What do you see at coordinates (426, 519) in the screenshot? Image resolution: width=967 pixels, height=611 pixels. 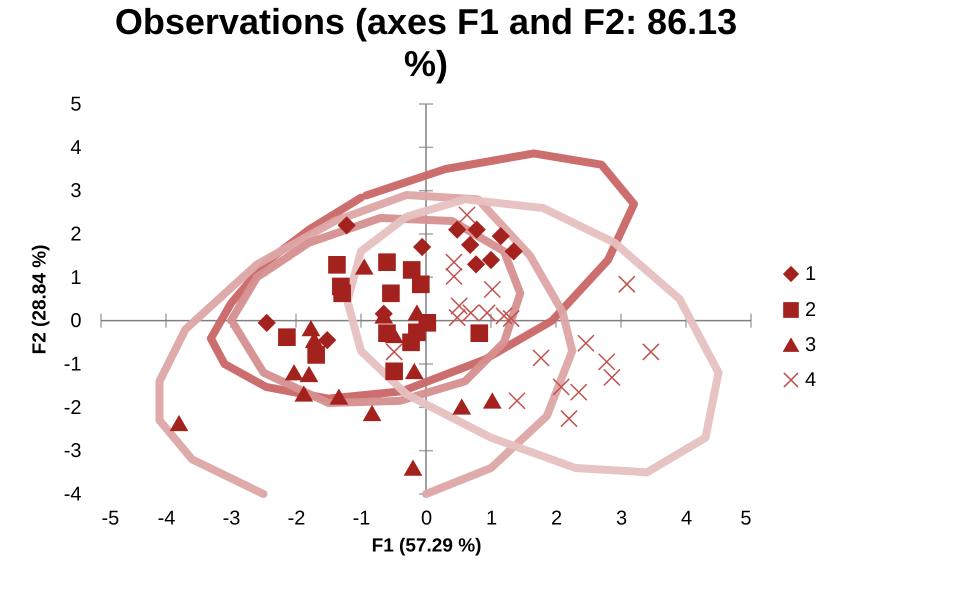 I see `x-tick-label: 0` at bounding box center [426, 519].